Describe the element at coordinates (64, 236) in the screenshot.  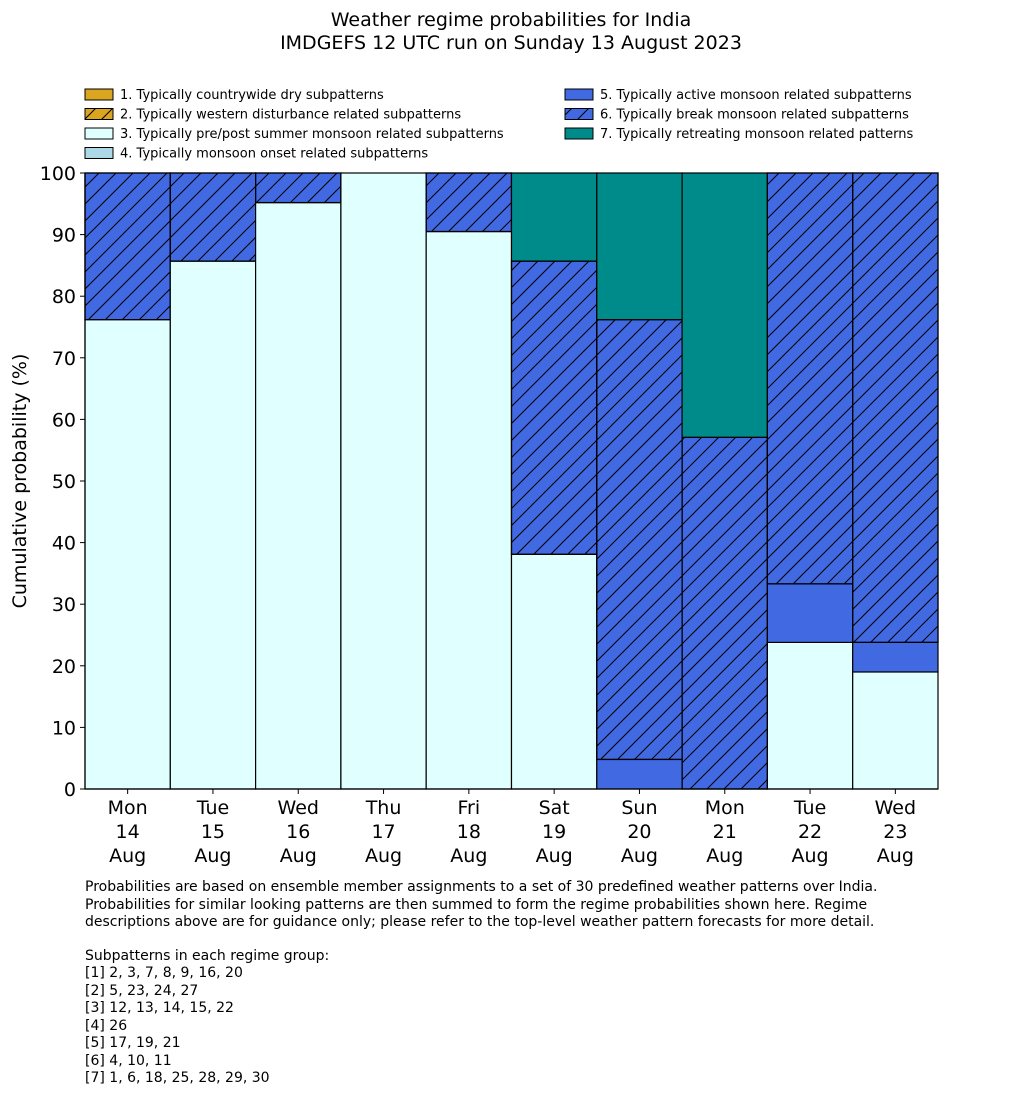
I see `y-tick-label: 90` at that location.